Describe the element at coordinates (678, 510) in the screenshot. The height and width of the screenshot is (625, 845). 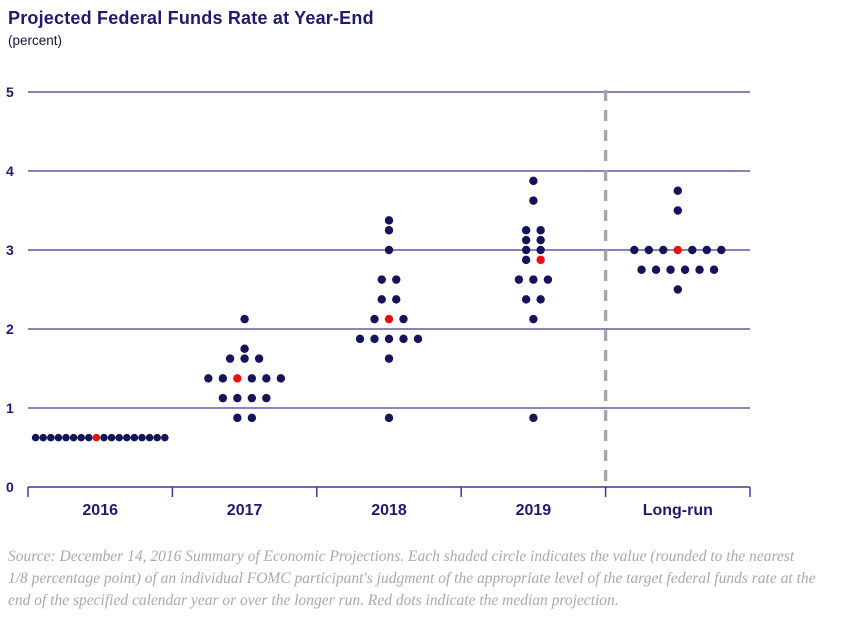
I see `category-label: Long-run` at that location.